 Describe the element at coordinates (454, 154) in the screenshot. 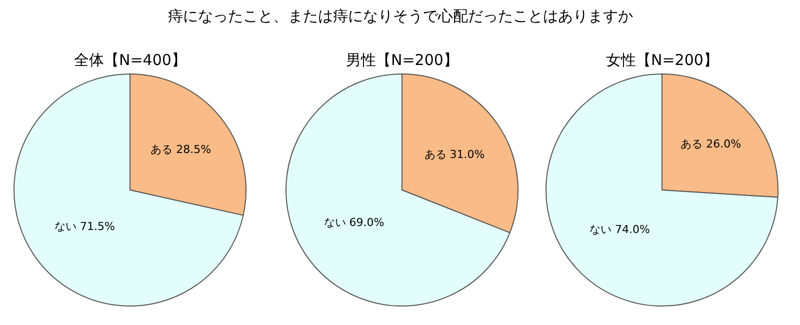

I see `slice-label: ある 31.0%` at that location.